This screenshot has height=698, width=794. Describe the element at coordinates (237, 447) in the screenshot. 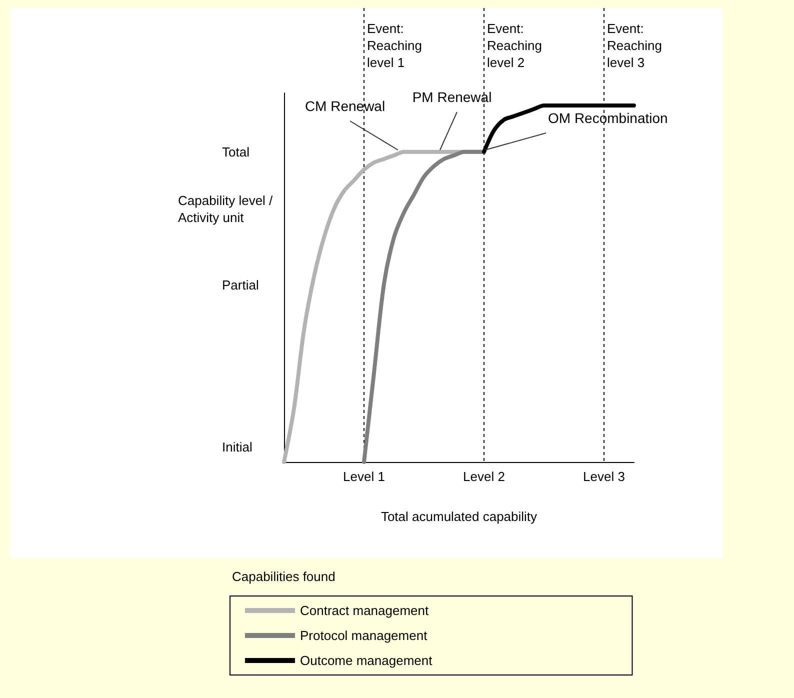

I see `text: Initial` at that location.